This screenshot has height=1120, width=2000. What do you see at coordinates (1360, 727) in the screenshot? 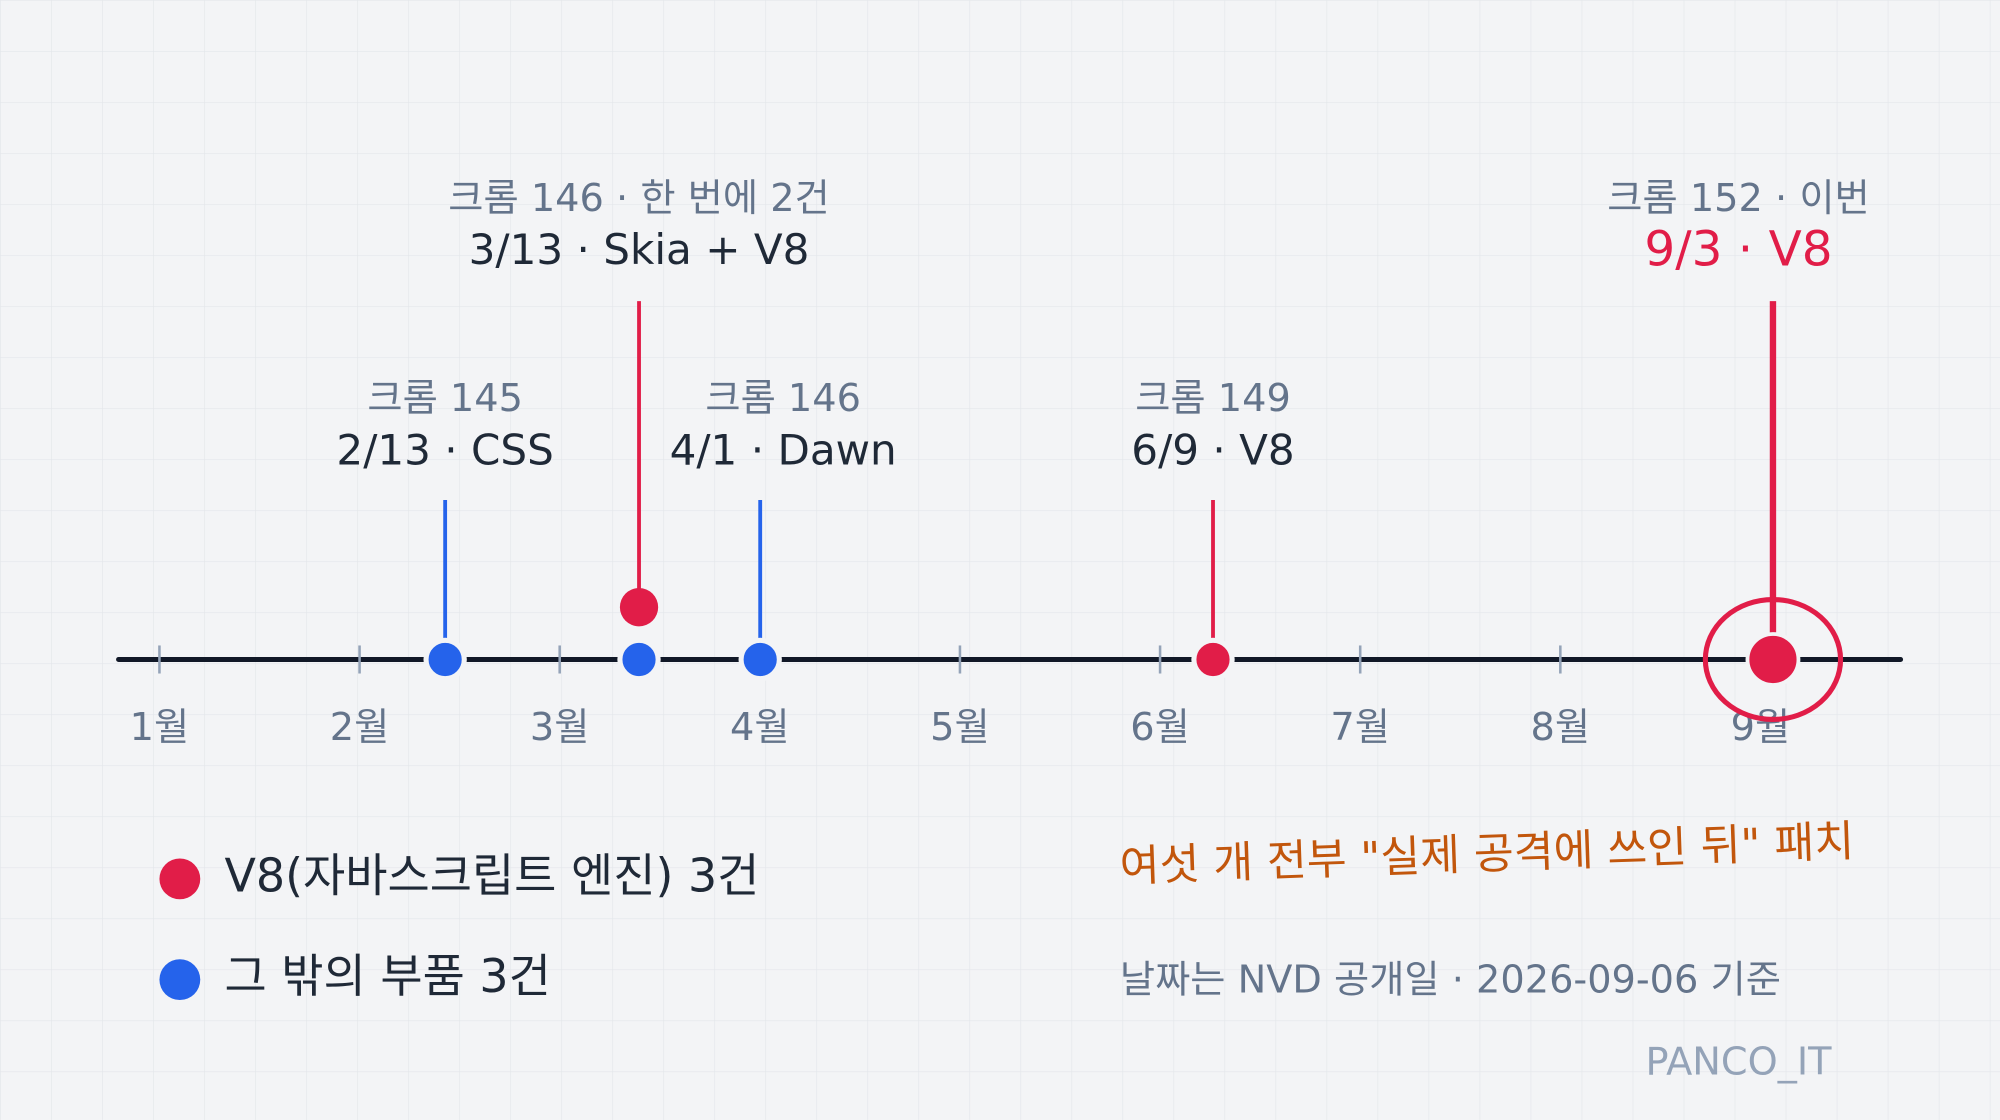
I see `month-label: 7월` at bounding box center [1360, 727].